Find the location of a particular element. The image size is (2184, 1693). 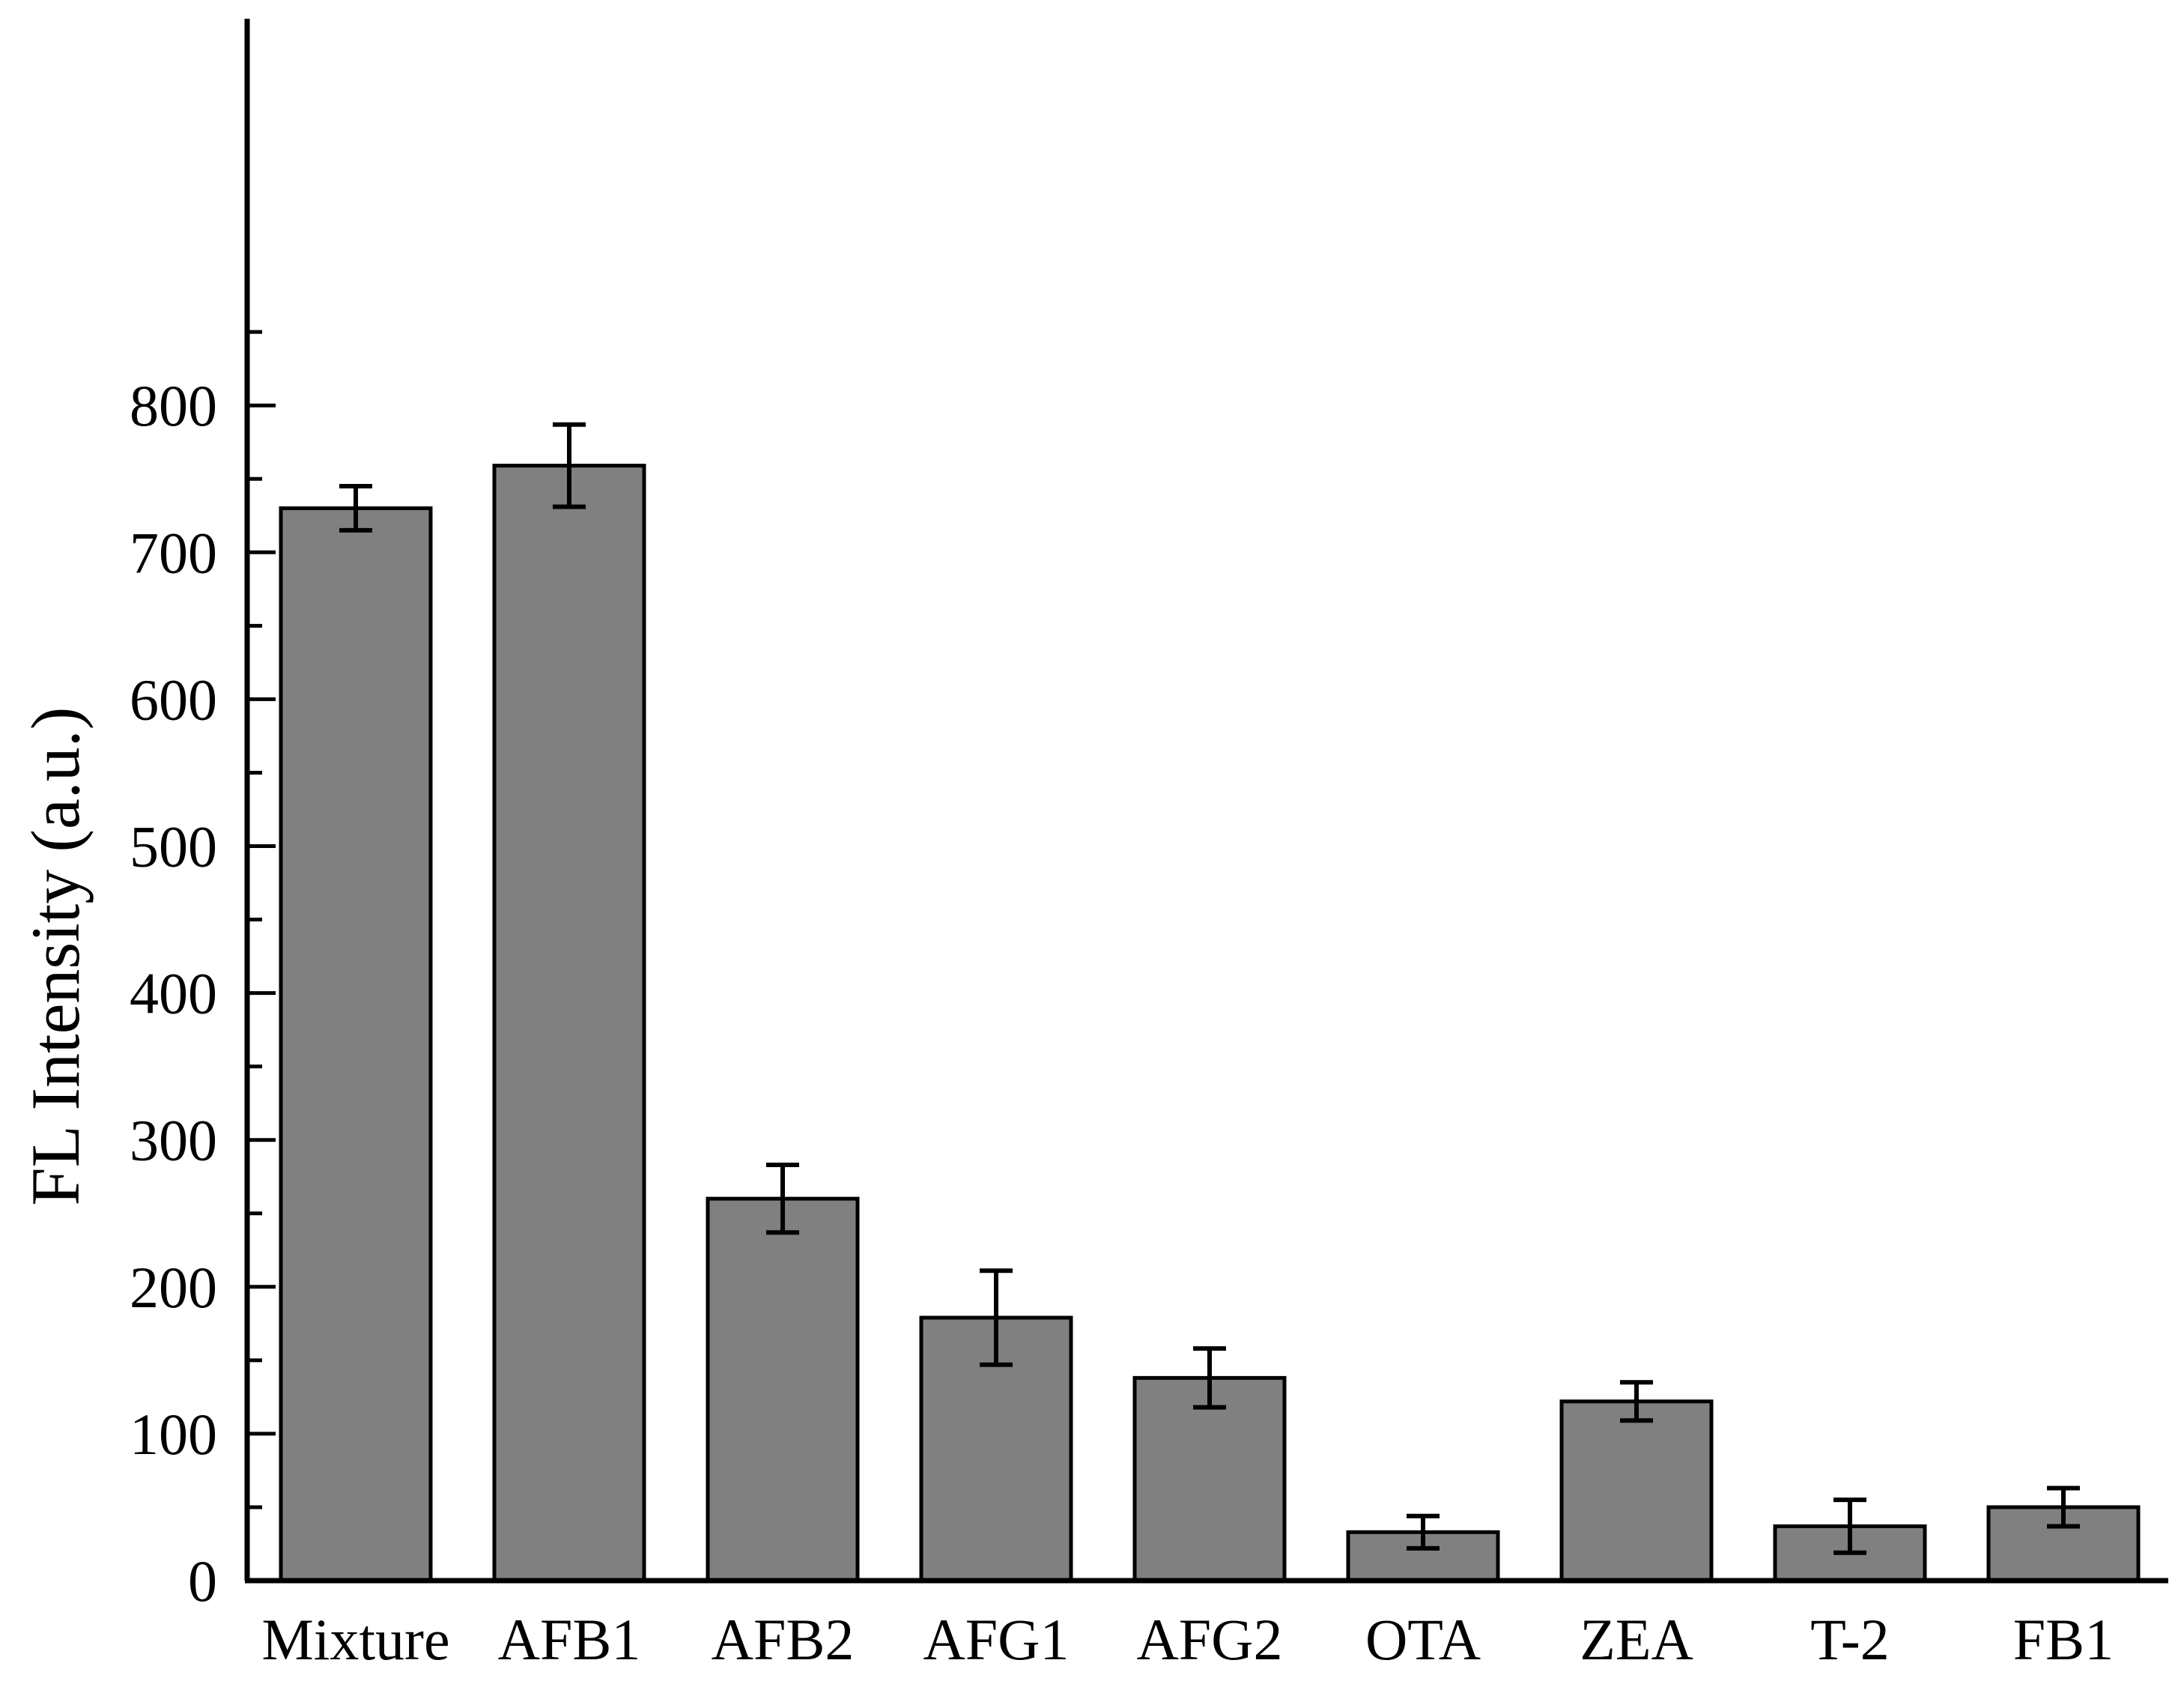

y-tick-label: 800 is located at coordinates (173, 405).